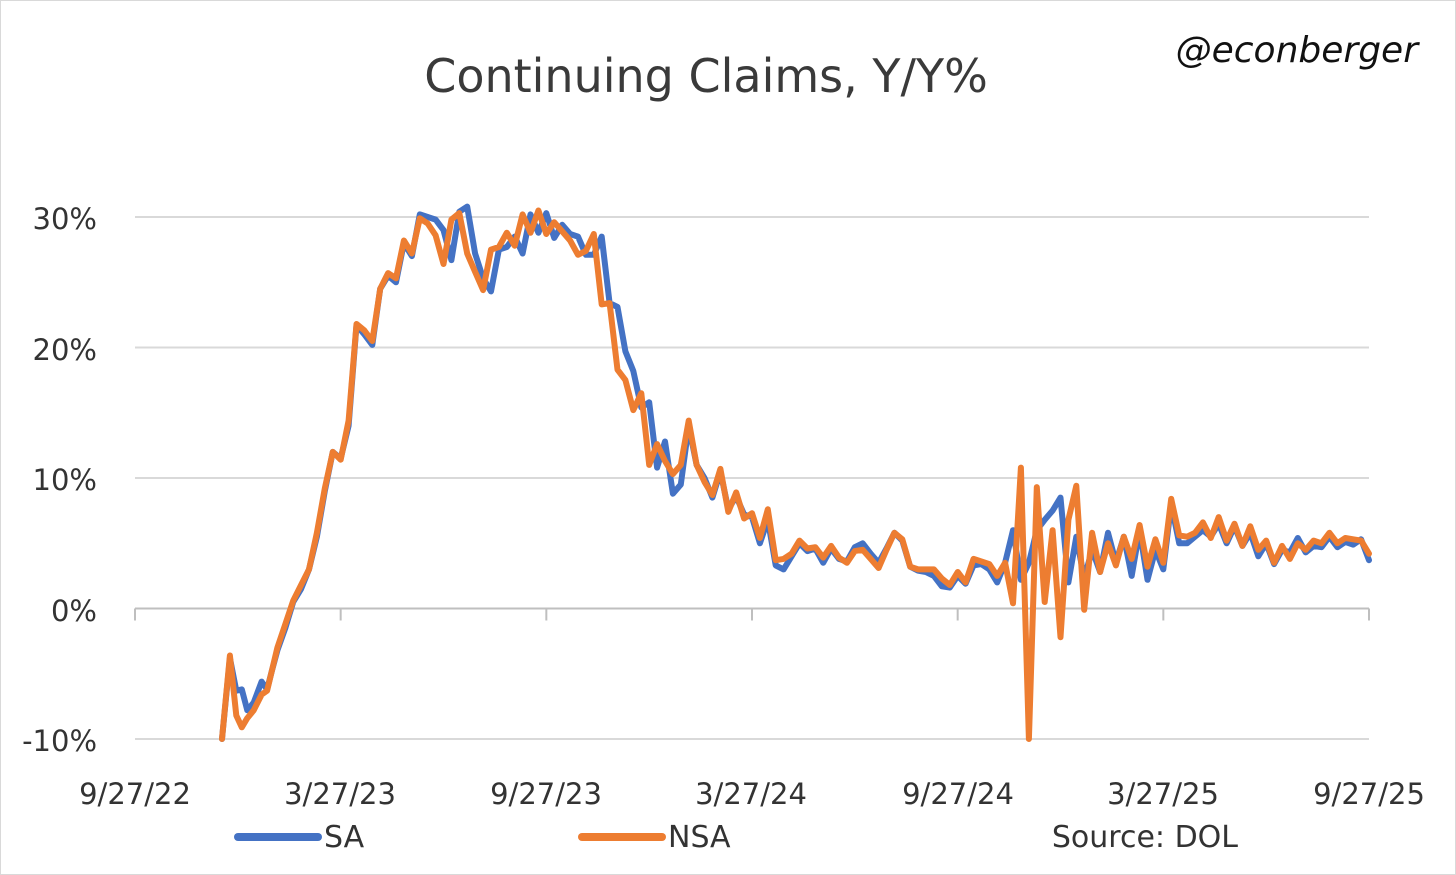  I want to click on x-tick-label: 9/27/25, so click(1369, 794).